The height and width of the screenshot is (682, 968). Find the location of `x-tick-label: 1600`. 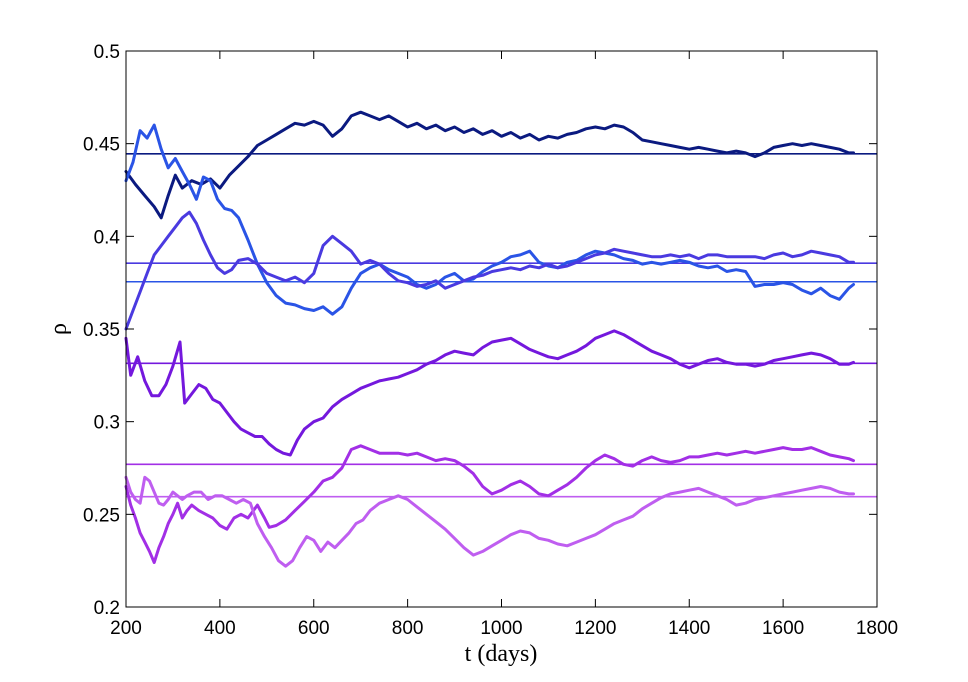

x-tick-label: 1600 is located at coordinates (783, 628).